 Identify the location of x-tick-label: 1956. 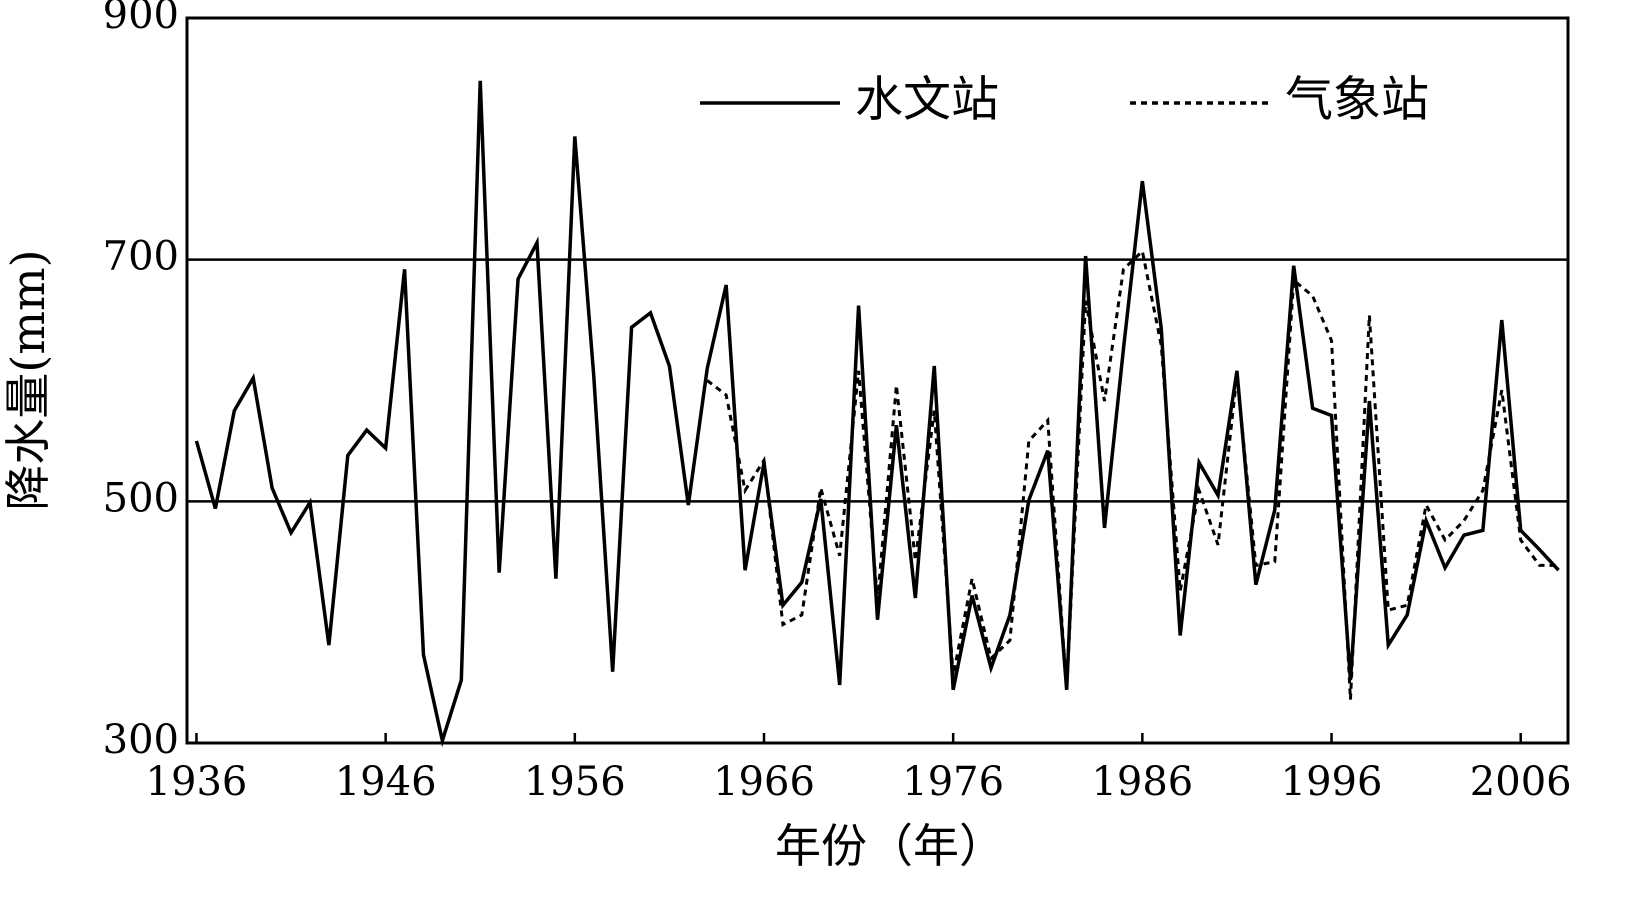
(575, 782).